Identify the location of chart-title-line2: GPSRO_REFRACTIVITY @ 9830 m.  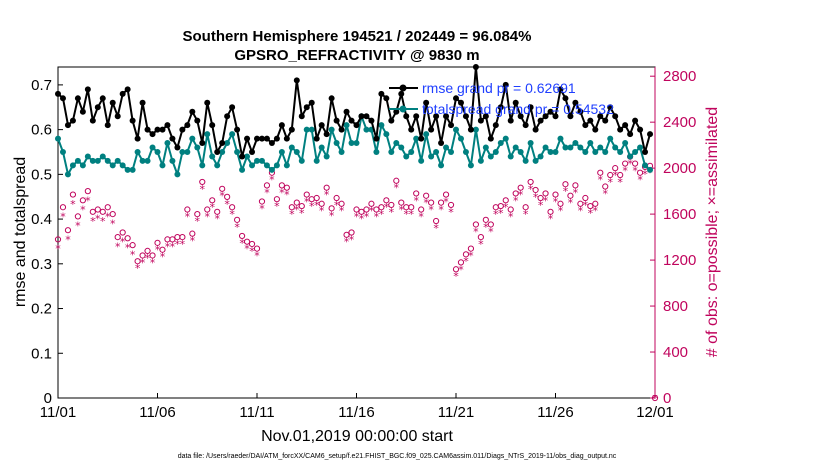
(356, 55).